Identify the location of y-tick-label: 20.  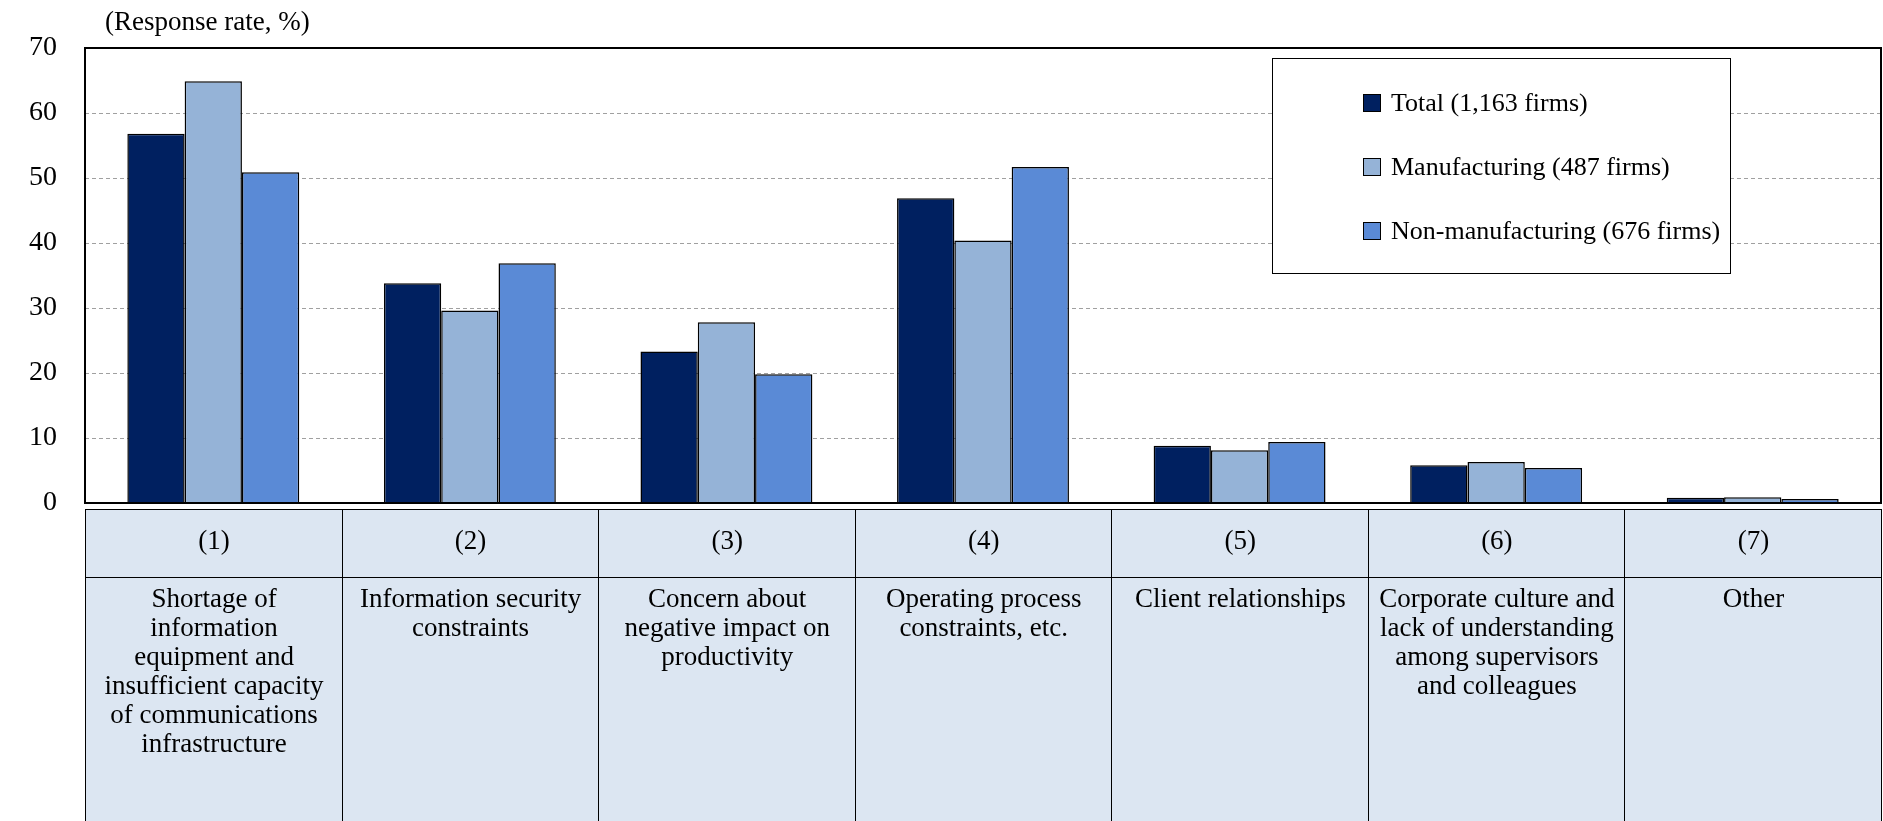
(43, 371).